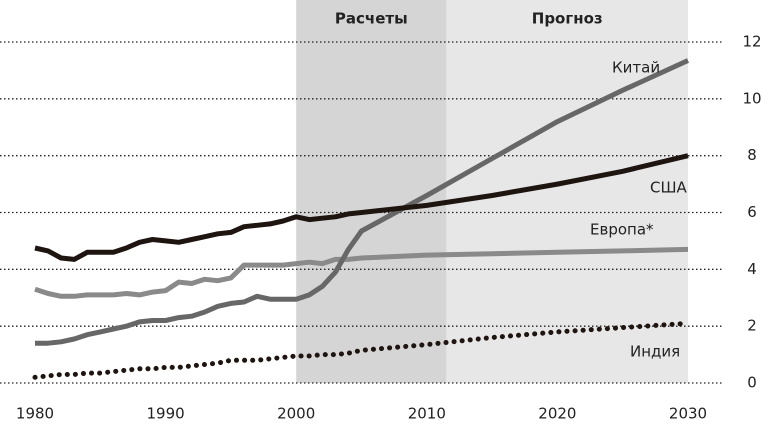 This screenshot has width=770, height=425. Describe the element at coordinates (751, 98) in the screenshot. I see `y-tick-label: 10` at that location.